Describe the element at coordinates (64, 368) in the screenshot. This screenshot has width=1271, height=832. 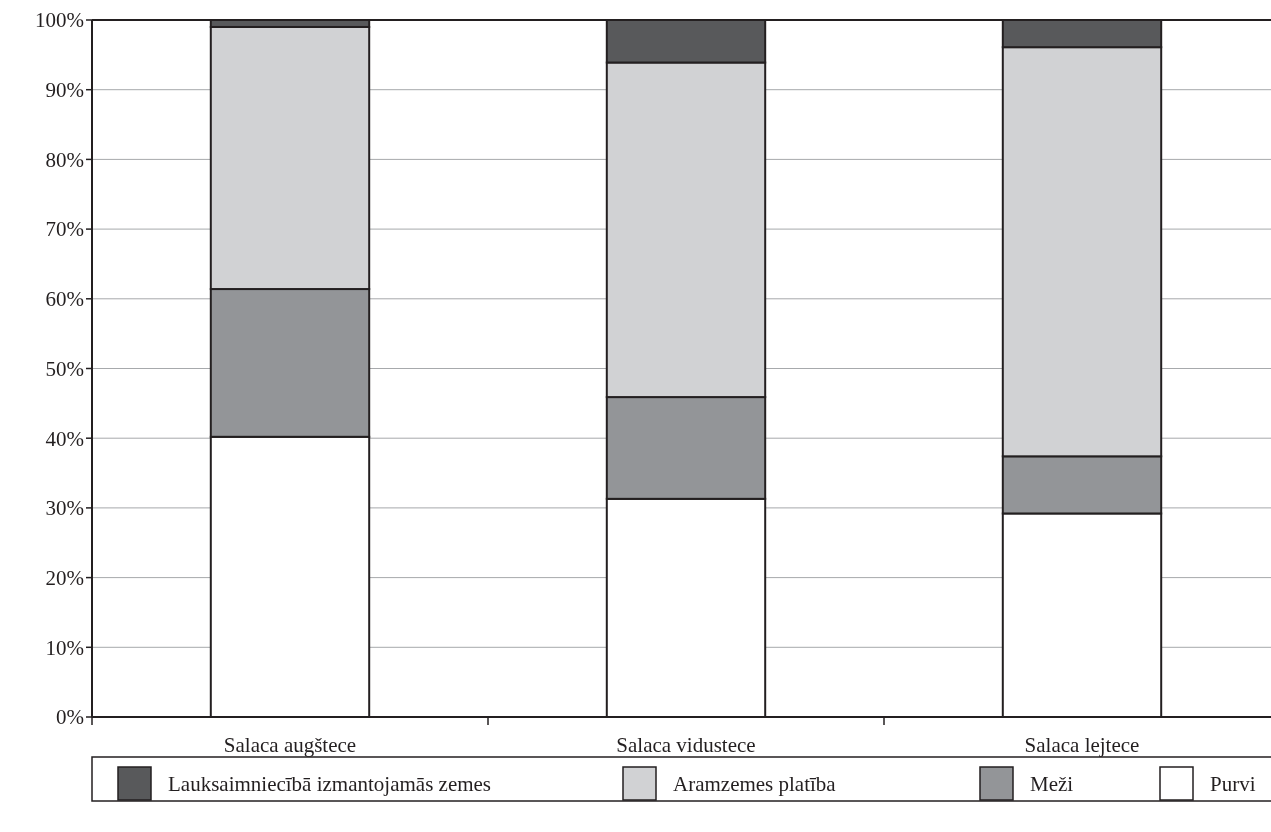
I see `y-tick-label: 50%` at that location.